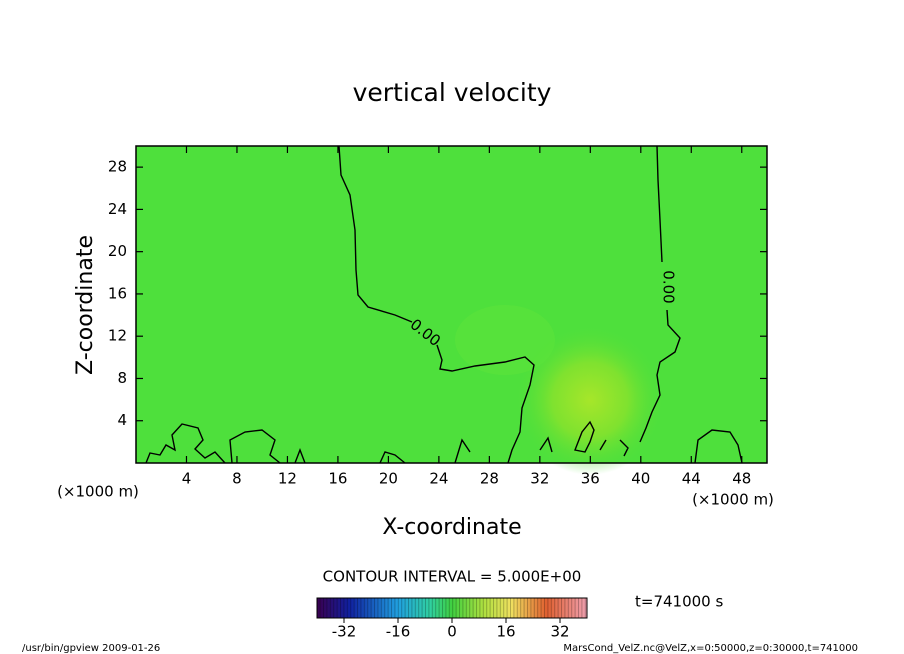 The image size is (904, 654). I want to click on field-shade, so click(505, 340).